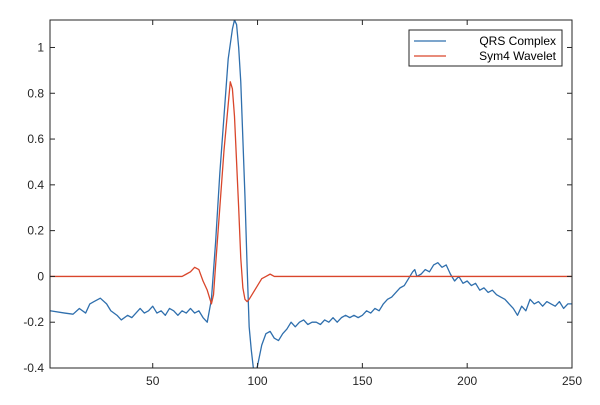 This screenshot has width=600, height=405. What do you see at coordinates (517, 41) in the screenshot?
I see `legend-label: QRS Complex` at bounding box center [517, 41].